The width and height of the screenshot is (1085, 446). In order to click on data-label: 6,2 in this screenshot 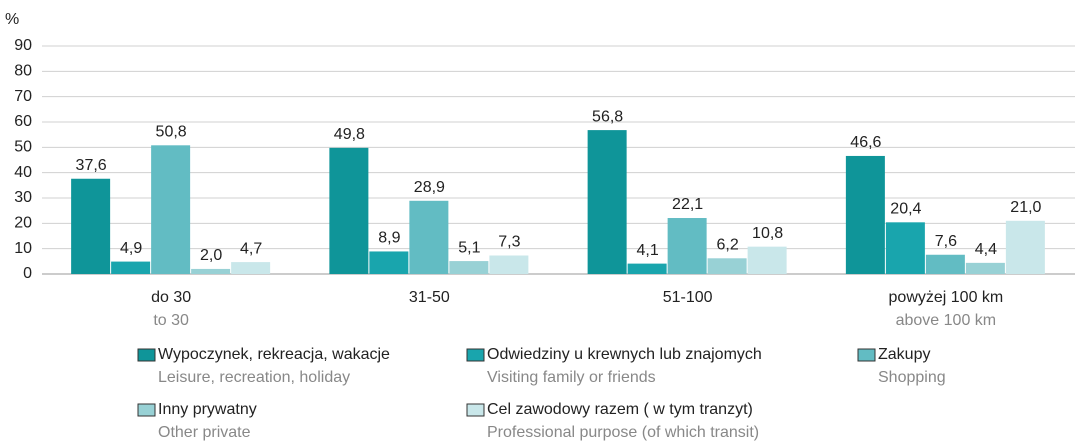, I will do `click(728, 245)`.